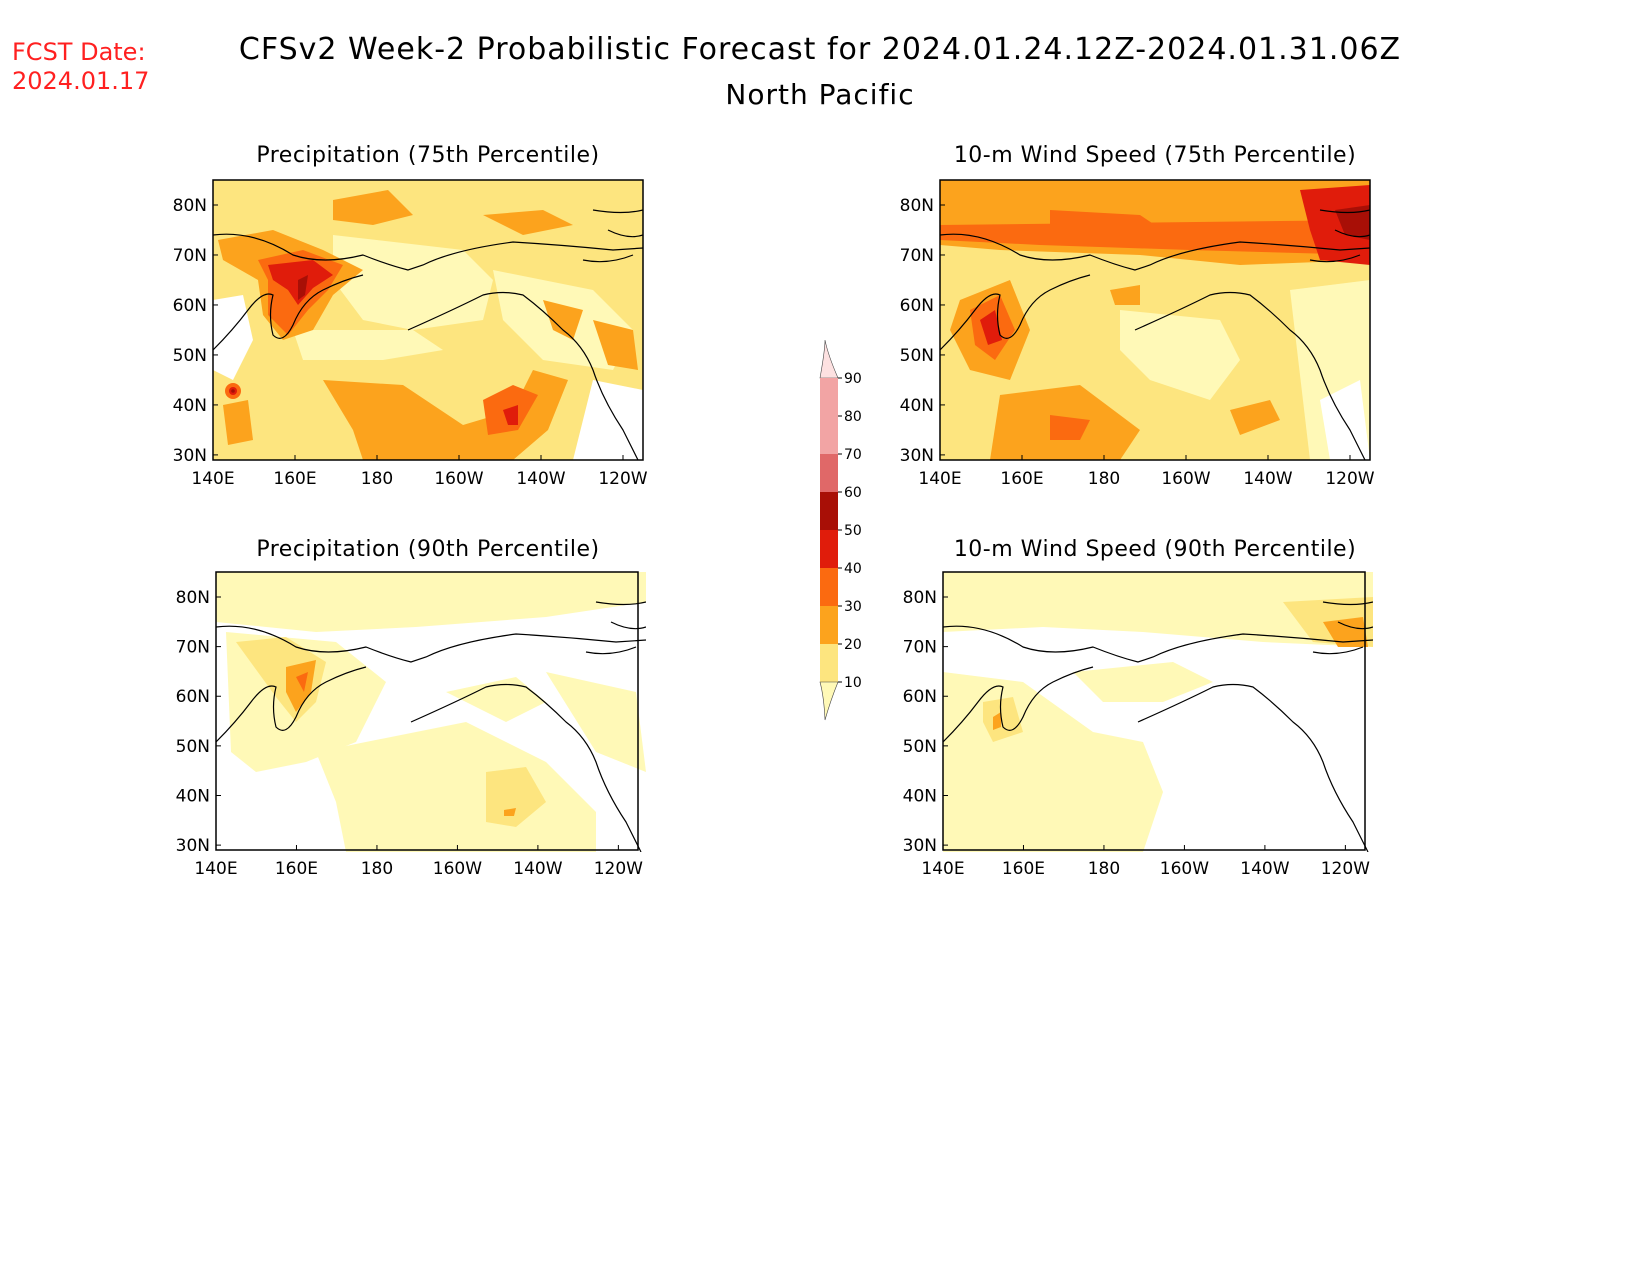 The image size is (1650, 1275). I want to click on colorbar-top-tail, so click(829, 359).